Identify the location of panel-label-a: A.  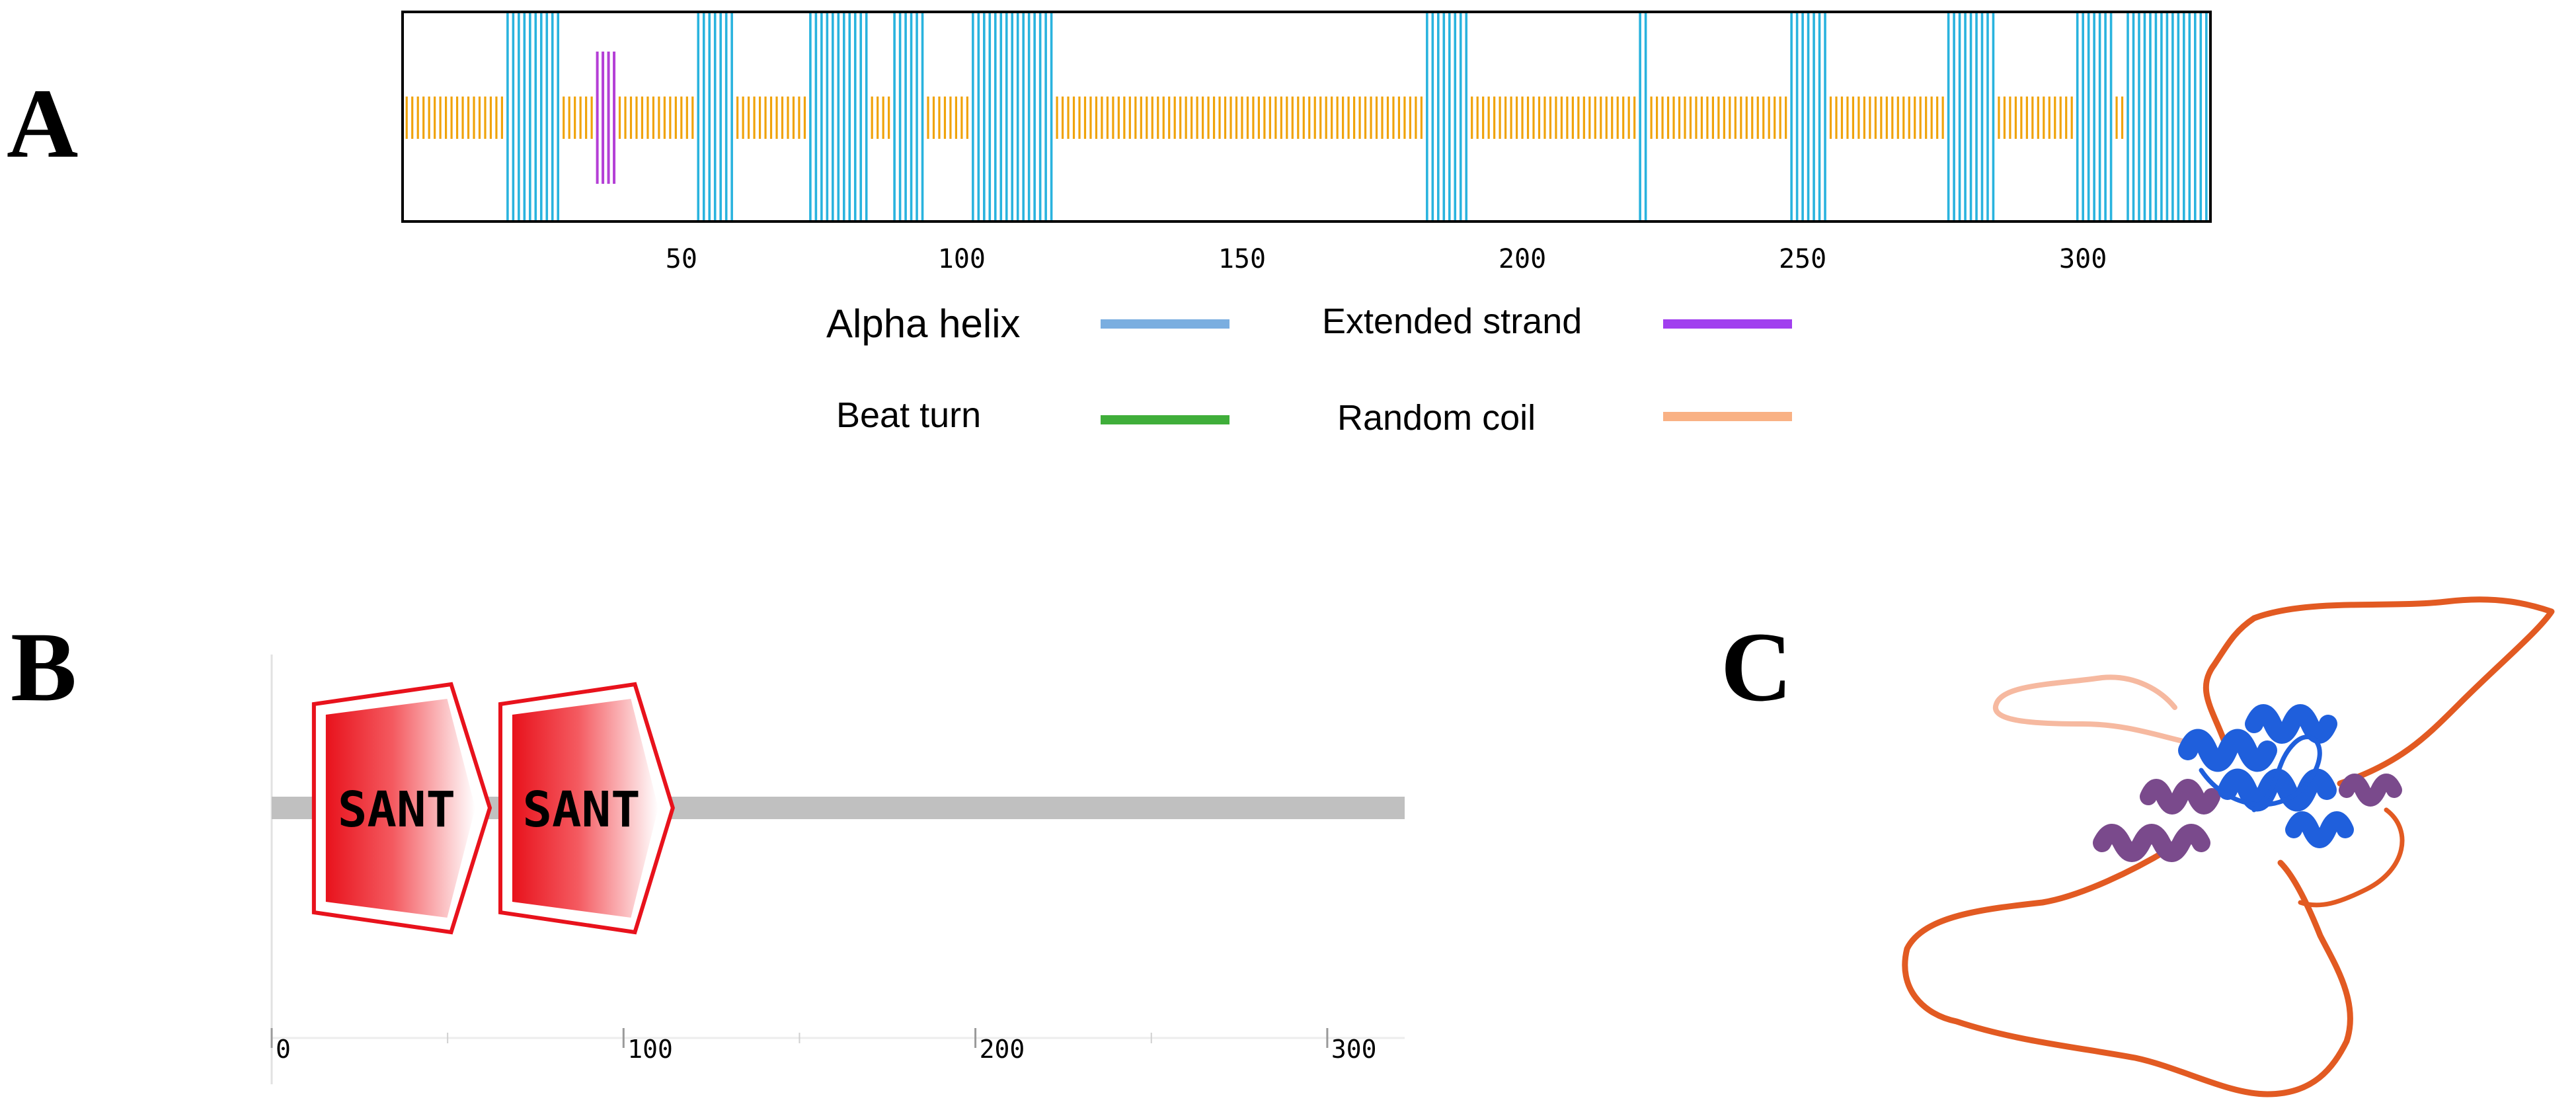
(43, 124).